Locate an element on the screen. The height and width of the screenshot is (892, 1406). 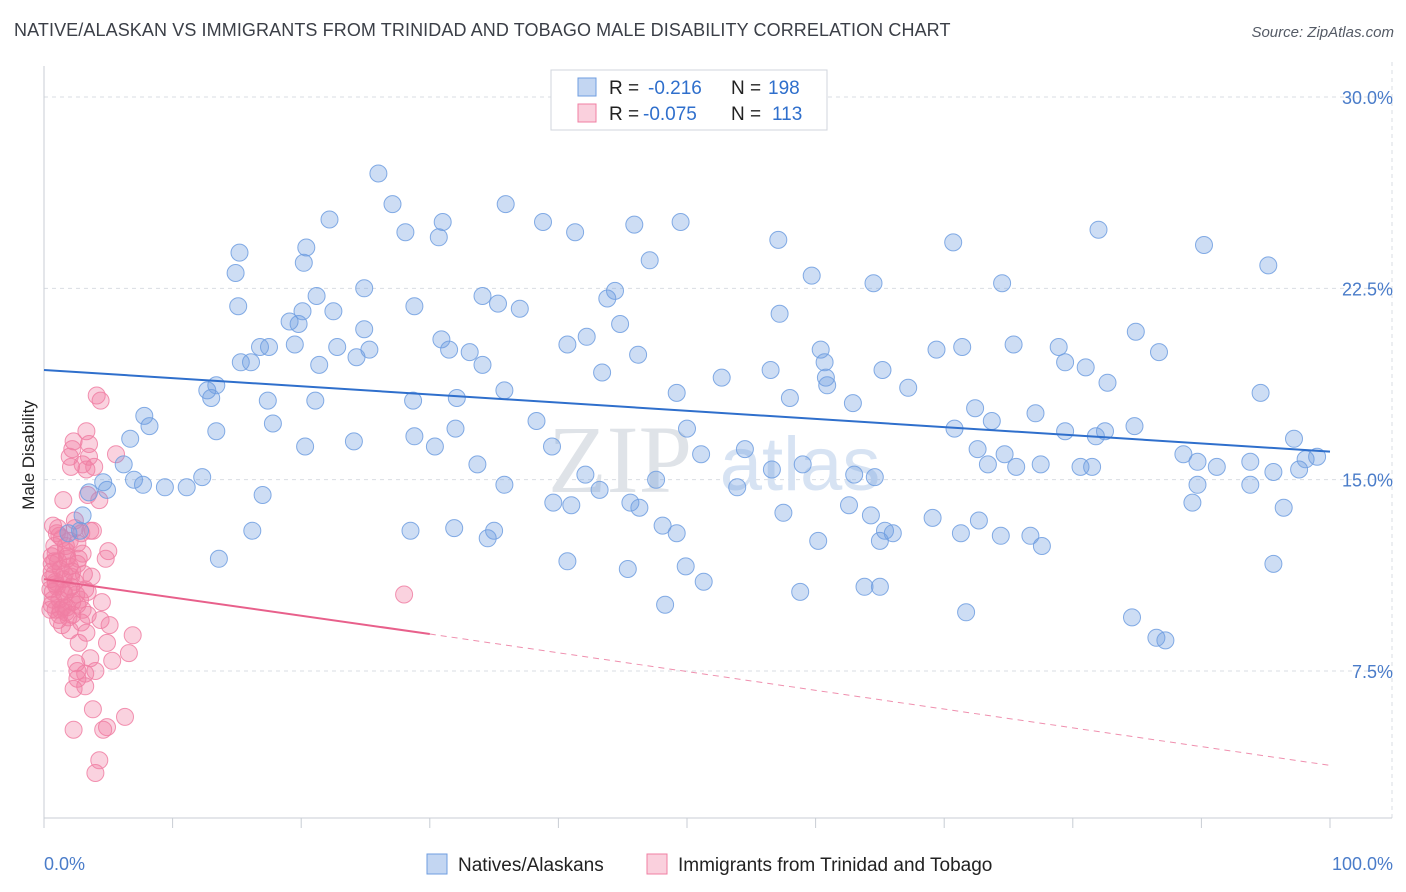
y-axis-label: Male Disability is located at coordinates (28, 455).